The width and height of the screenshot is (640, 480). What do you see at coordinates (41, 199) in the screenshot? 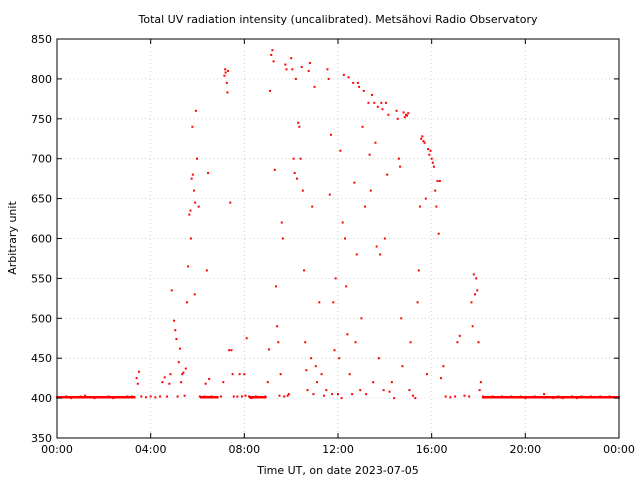
I see `y-tick-label: 650` at bounding box center [41, 199].